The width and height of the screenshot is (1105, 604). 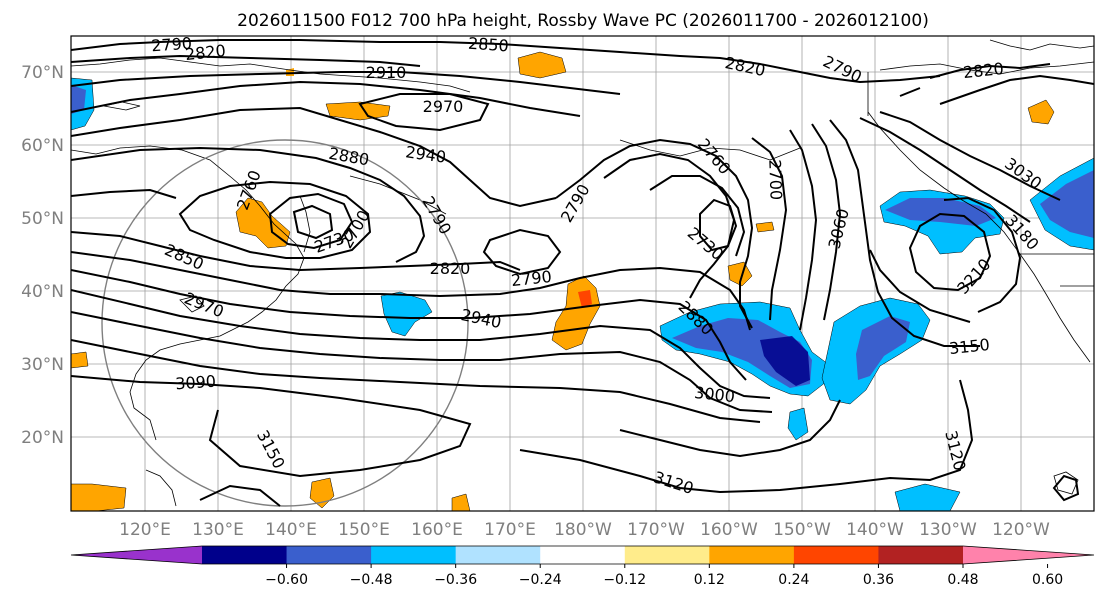 What do you see at coordinates (42, 438) in the screenshot?
I see `lat-label: 20°N` at bounding box center [42, 438].